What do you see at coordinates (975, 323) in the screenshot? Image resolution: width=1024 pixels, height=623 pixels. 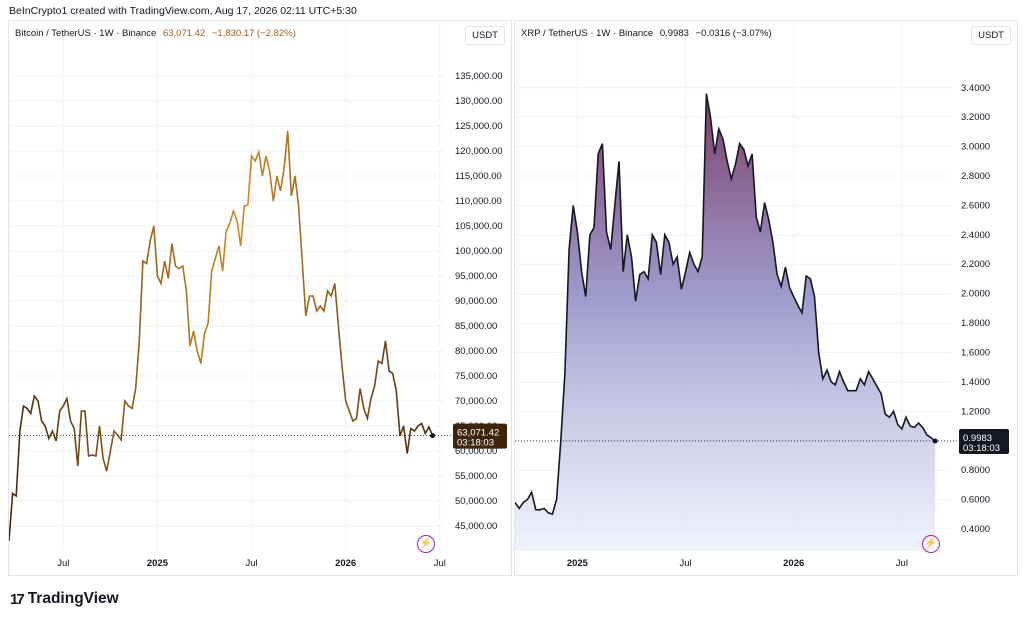 I see `y-tick-label: 1.8000` at bounding box center [975, 323].